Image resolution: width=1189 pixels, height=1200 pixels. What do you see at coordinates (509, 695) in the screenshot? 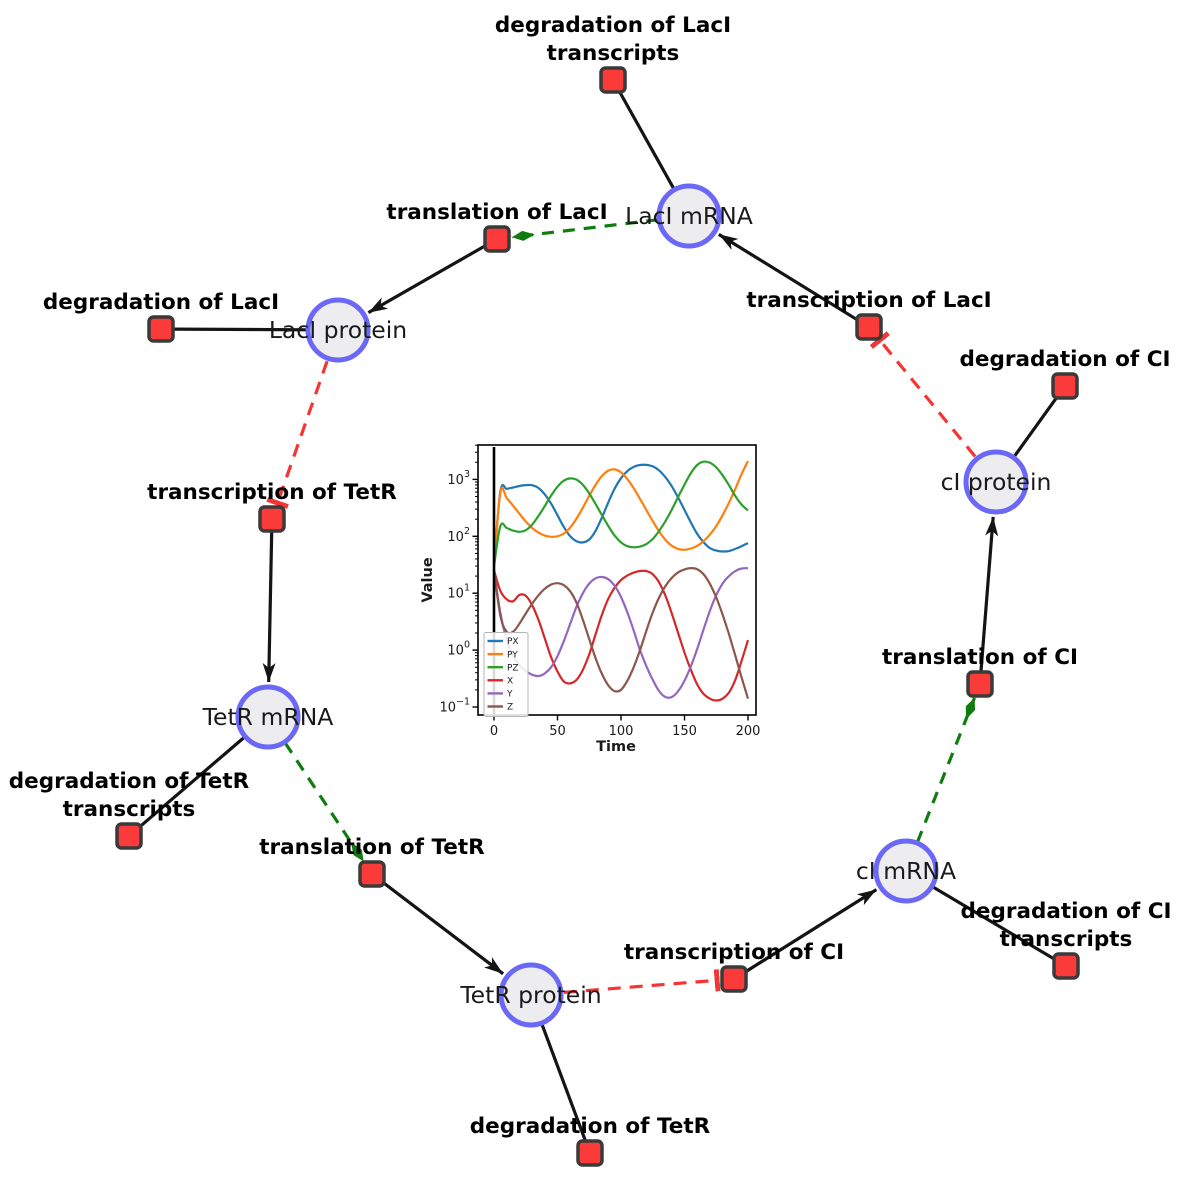
I see `legend-entry-Y: Y` at bounding box center [509, 695].